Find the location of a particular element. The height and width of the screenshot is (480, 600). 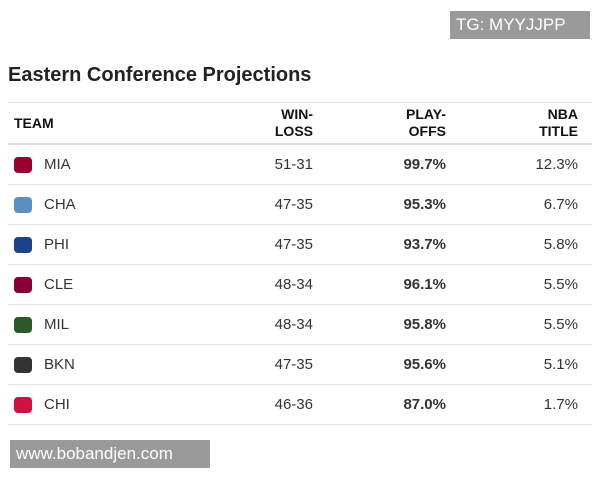

header-cell: PLAY- OFFS is located at coordinates (382, 123).